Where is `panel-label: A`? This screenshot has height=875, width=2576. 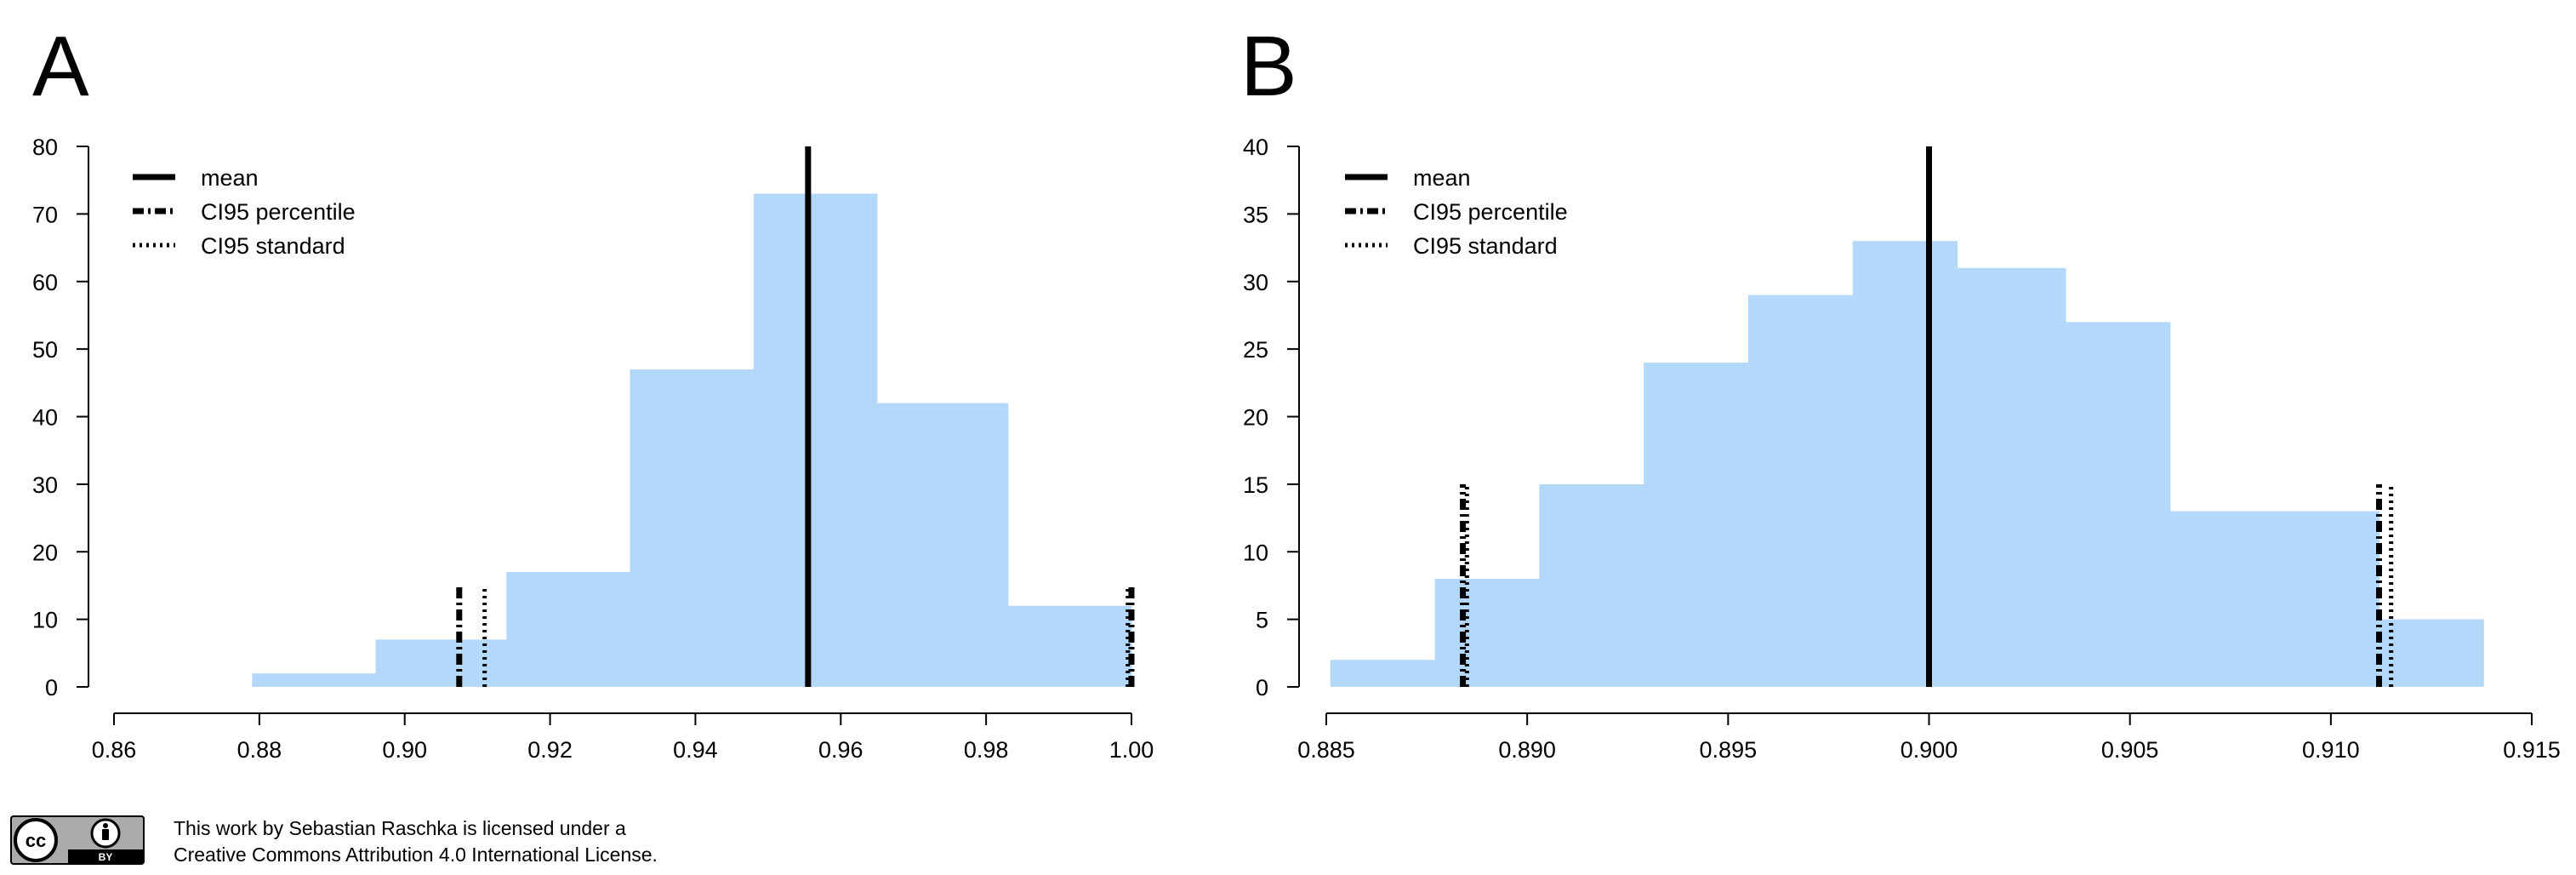 panel-label: A is located at coordinates (61, 66).